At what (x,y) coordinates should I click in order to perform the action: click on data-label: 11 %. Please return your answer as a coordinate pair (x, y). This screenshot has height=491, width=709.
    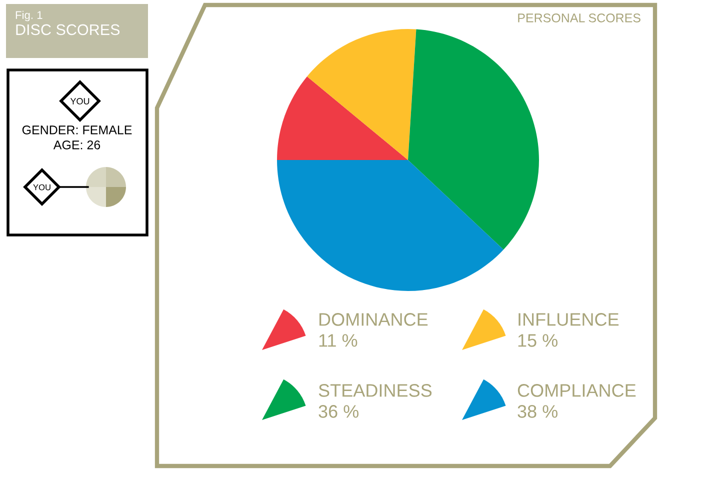
    Looking at the image, I should click on (338, 340).